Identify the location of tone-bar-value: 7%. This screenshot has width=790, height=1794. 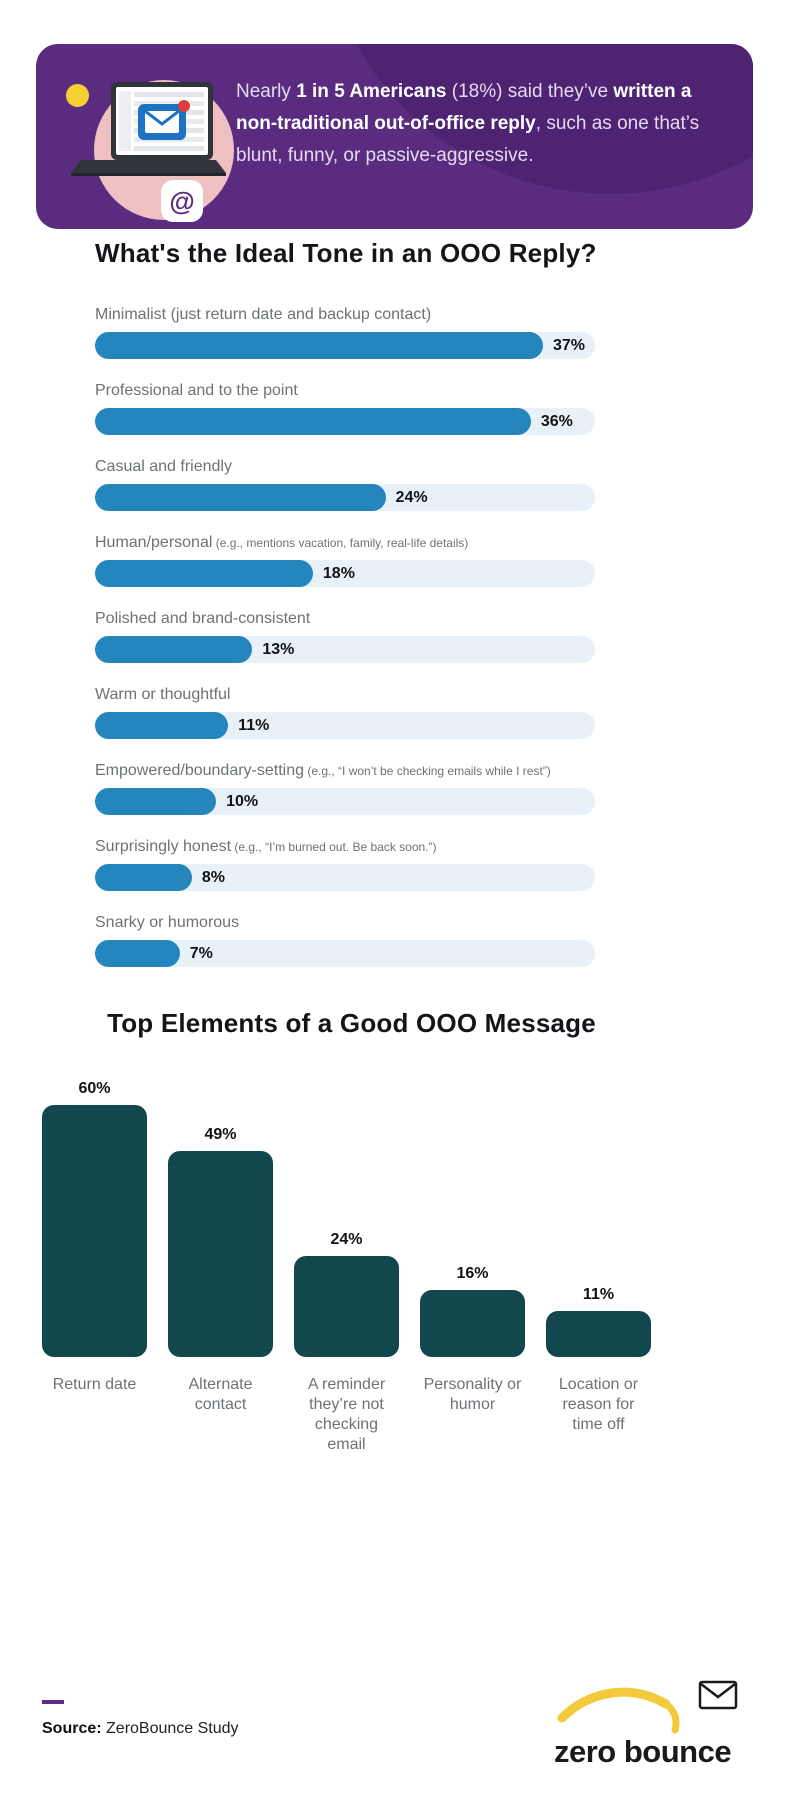
(201, 953).